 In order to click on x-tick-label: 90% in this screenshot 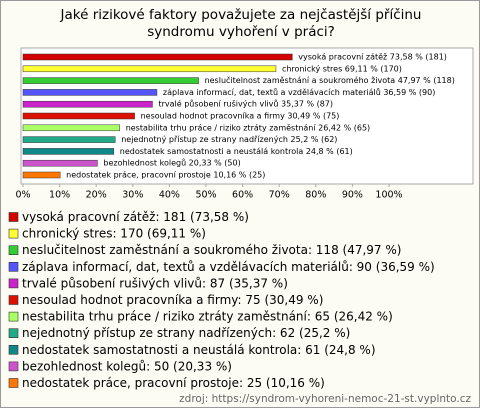, I will do `click(352, 195)`.